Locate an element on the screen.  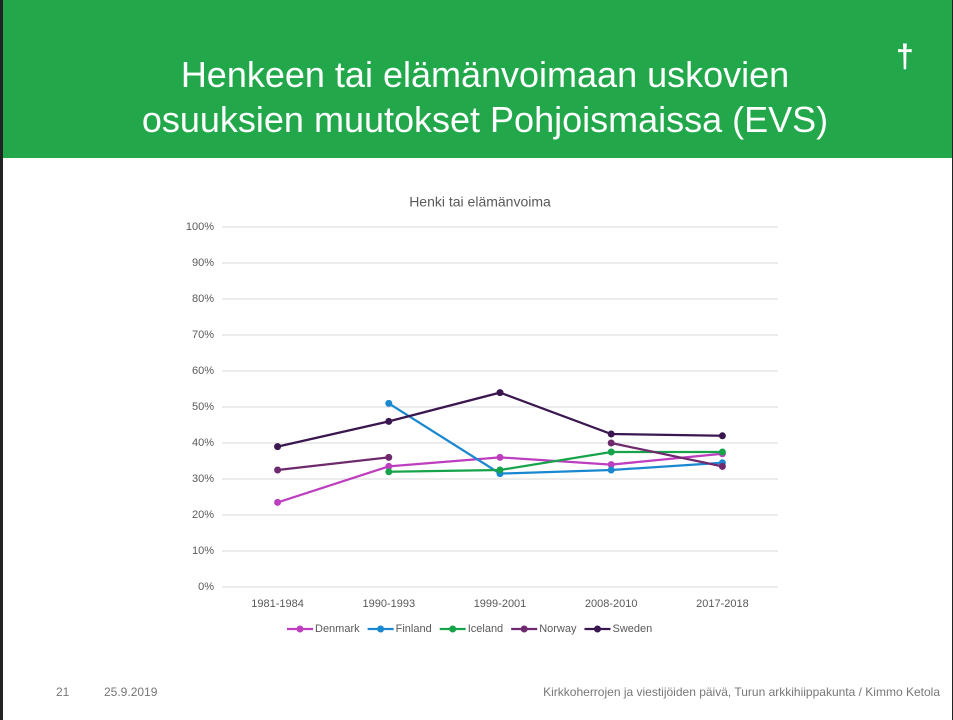
x-tick-label: 1999-2001 is located at coordinates (500, 604).